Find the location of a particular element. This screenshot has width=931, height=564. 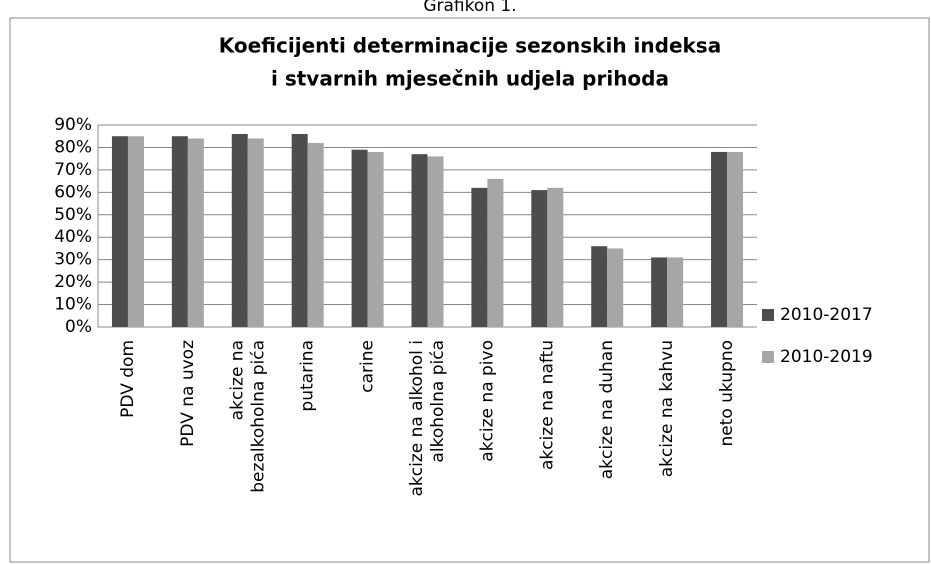

x-tick-label: akcize na naftu is located at coordinates (547, 405).